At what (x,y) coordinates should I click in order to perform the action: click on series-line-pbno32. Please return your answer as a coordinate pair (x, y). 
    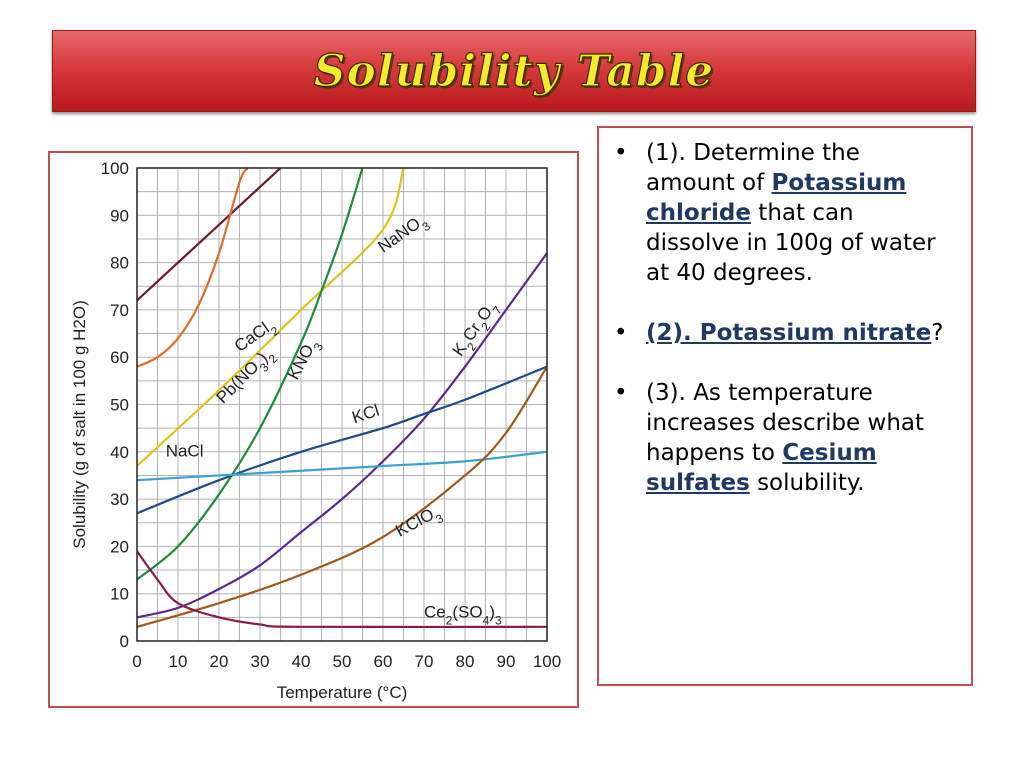
    Looking at the image, I should click on (271, 317).